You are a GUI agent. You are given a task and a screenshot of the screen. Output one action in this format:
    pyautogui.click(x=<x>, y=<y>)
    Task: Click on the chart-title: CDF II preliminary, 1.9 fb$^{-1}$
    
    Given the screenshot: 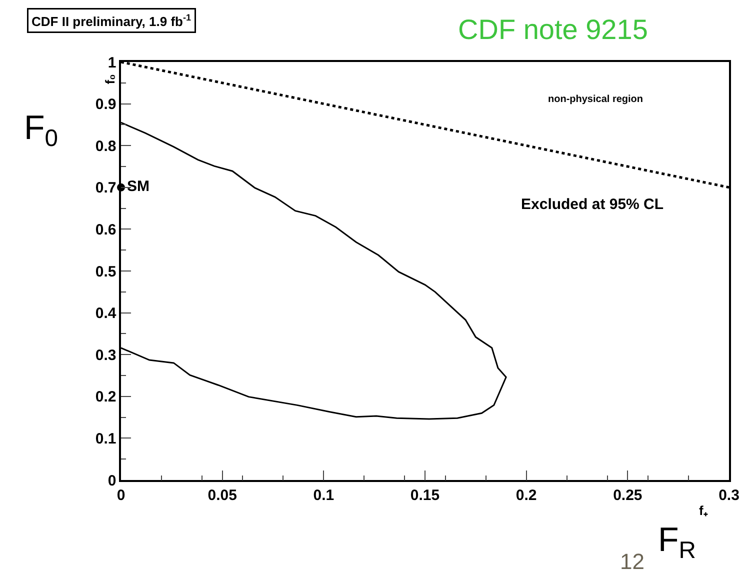 What is the action you would take?
    pyautogui.click(x=112, y=20)
    